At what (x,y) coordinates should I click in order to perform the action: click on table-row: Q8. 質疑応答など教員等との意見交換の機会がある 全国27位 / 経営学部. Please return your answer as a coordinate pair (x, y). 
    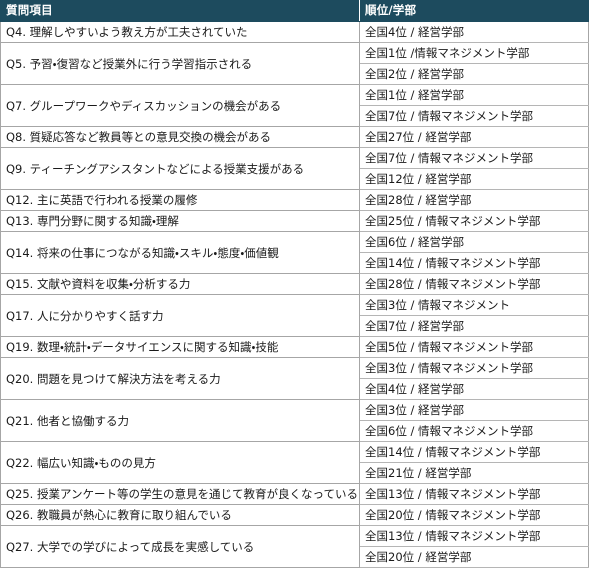
    Looking at the image, I should click on (294, 137).